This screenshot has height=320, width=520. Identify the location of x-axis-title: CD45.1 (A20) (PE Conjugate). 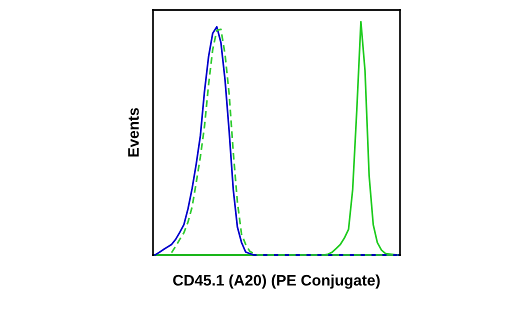
(276, 281).